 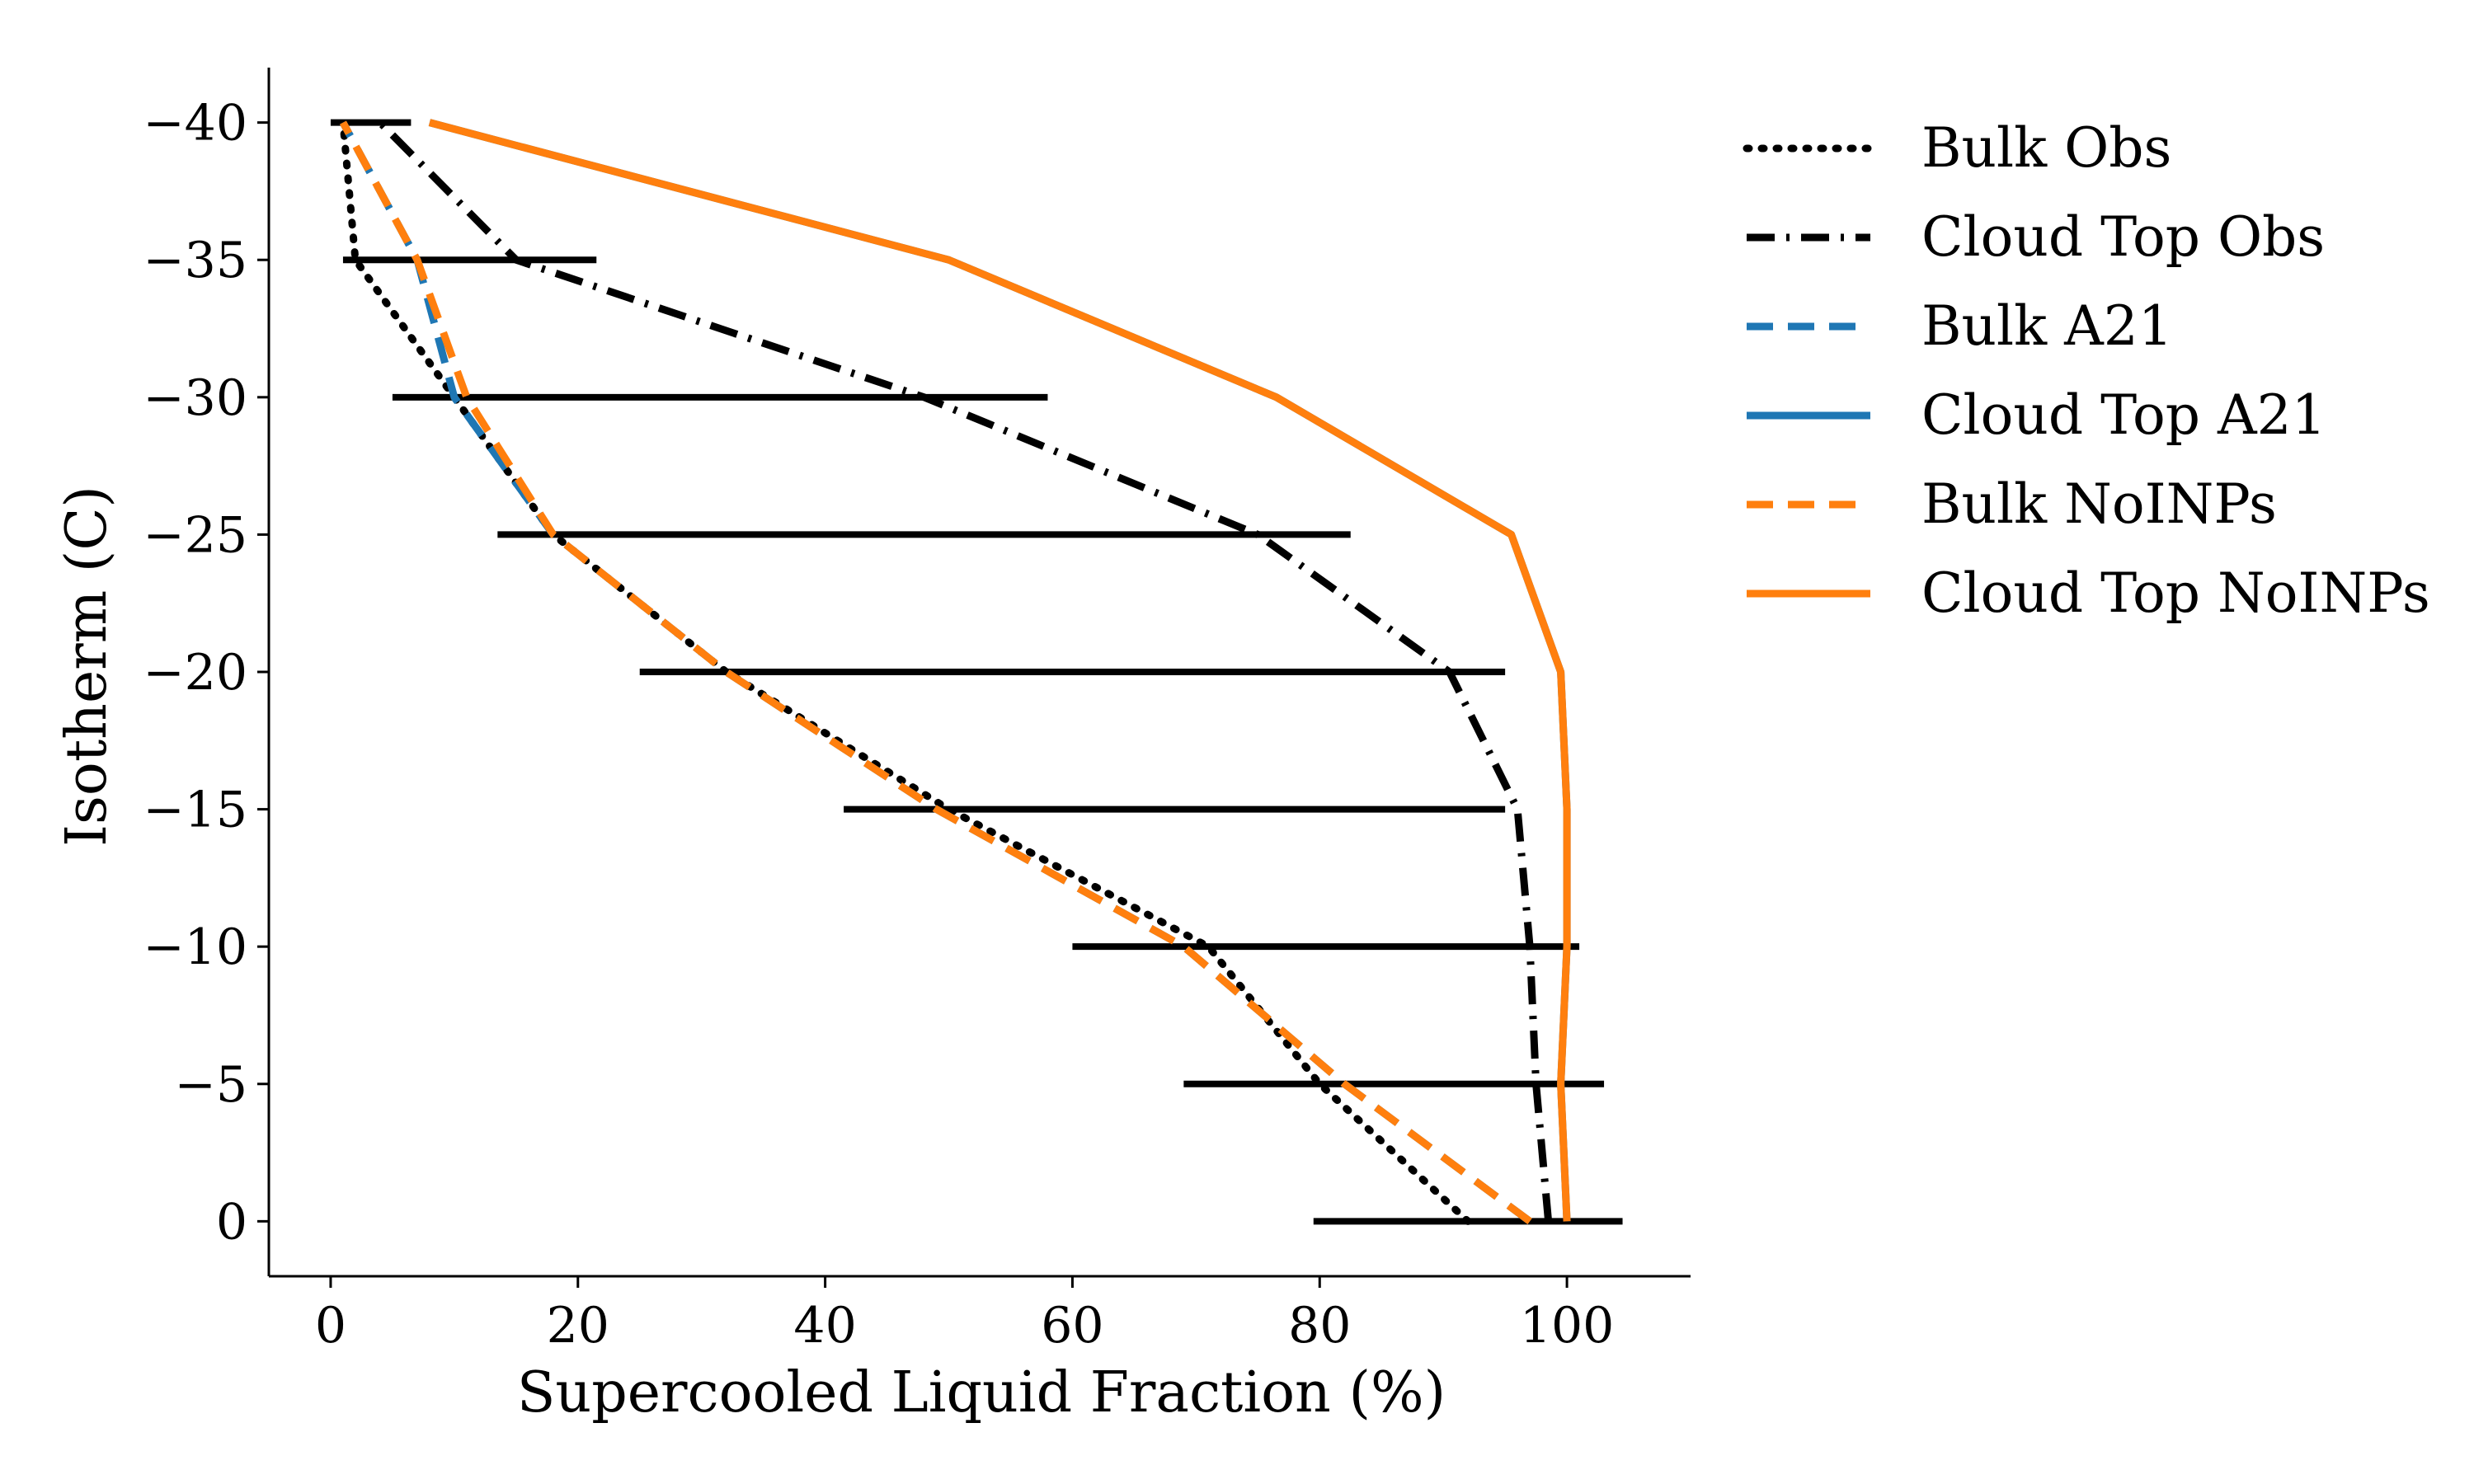 I want to click on y-tick-label-5: −25, so click(x=195, y=535).